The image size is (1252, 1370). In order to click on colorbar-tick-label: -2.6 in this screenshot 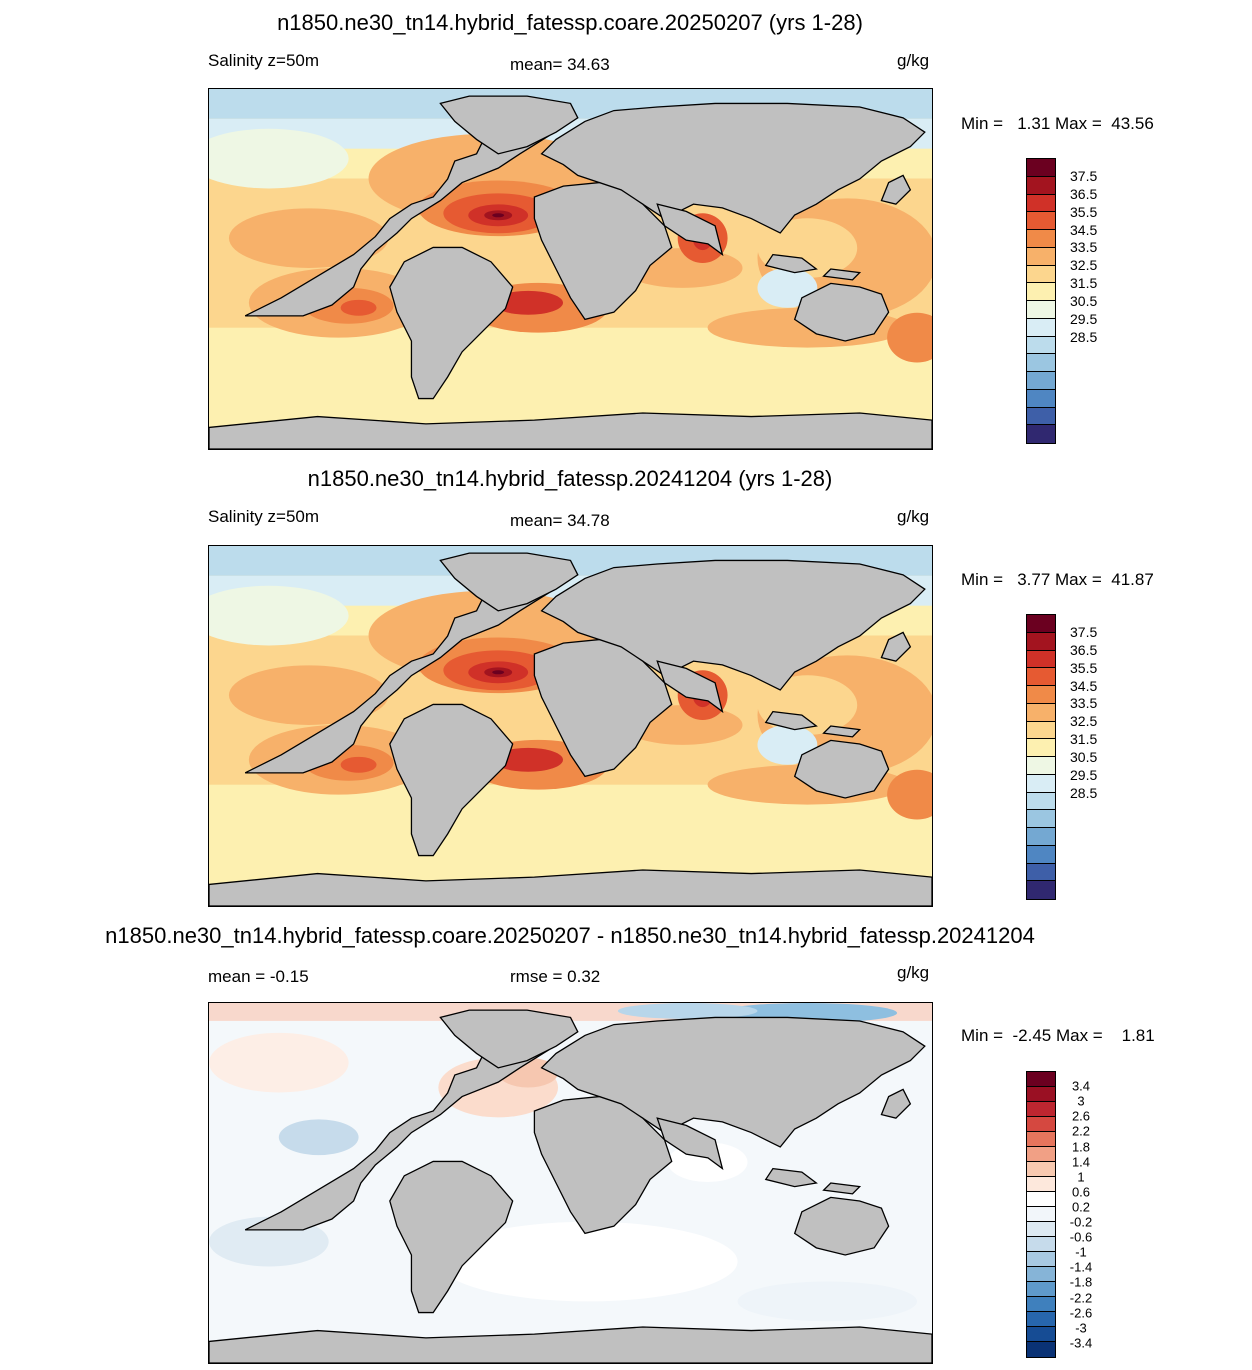, I will do `click(1081, 1313)`.